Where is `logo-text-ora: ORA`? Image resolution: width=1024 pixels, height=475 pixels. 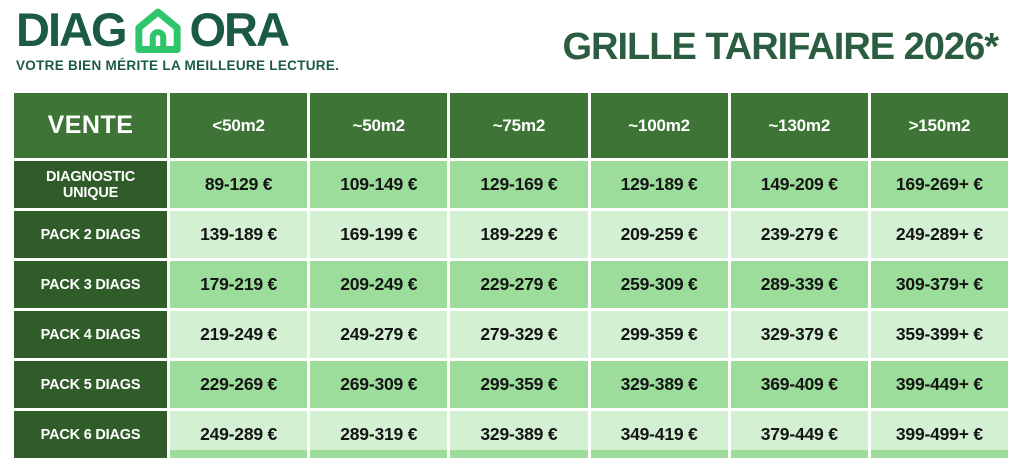
logo-text-ora: ORA is located at coordinates (239, 29).